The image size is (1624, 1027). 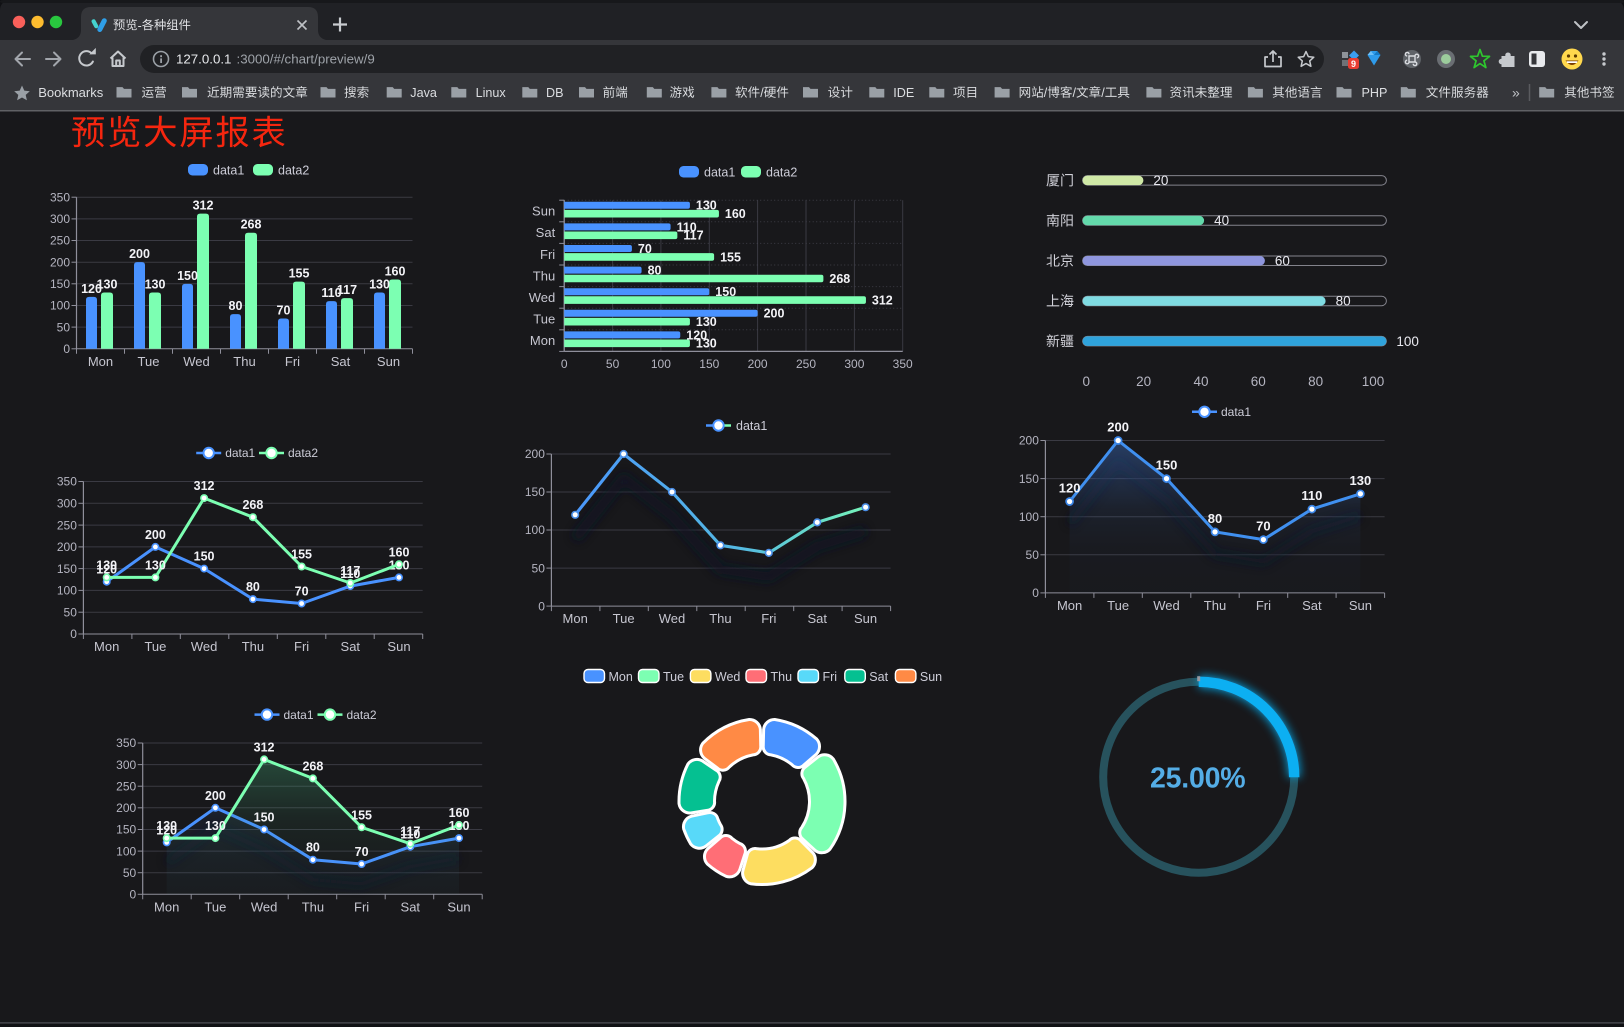 What do you see at coordinates (1375, 93) in the screenshot?
I see `svg-text: PHP` at bounding box center [1375, 93].